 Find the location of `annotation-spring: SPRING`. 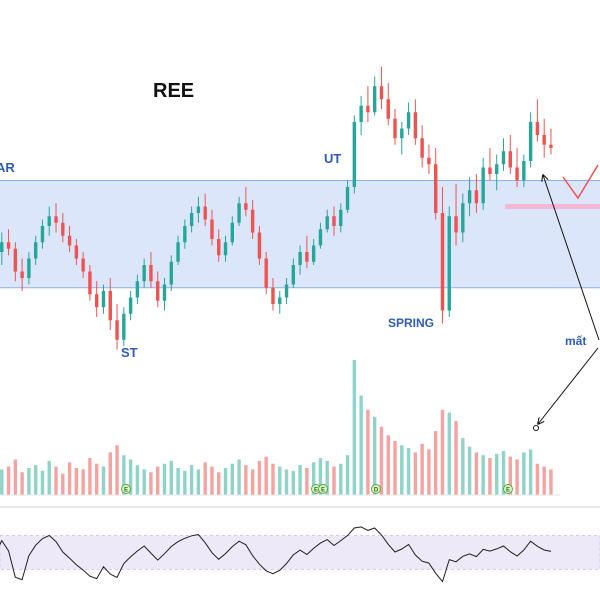

annotation-spring: SPRING is located at coordinates (411, 323).